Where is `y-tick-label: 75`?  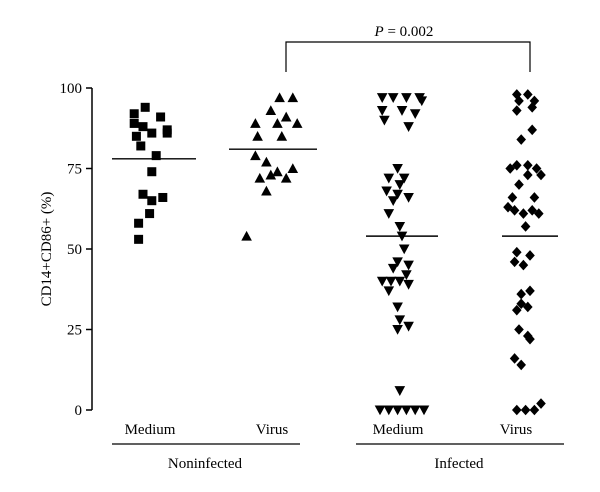
y-tick-label: 75 is located at coordinates (74, 170).